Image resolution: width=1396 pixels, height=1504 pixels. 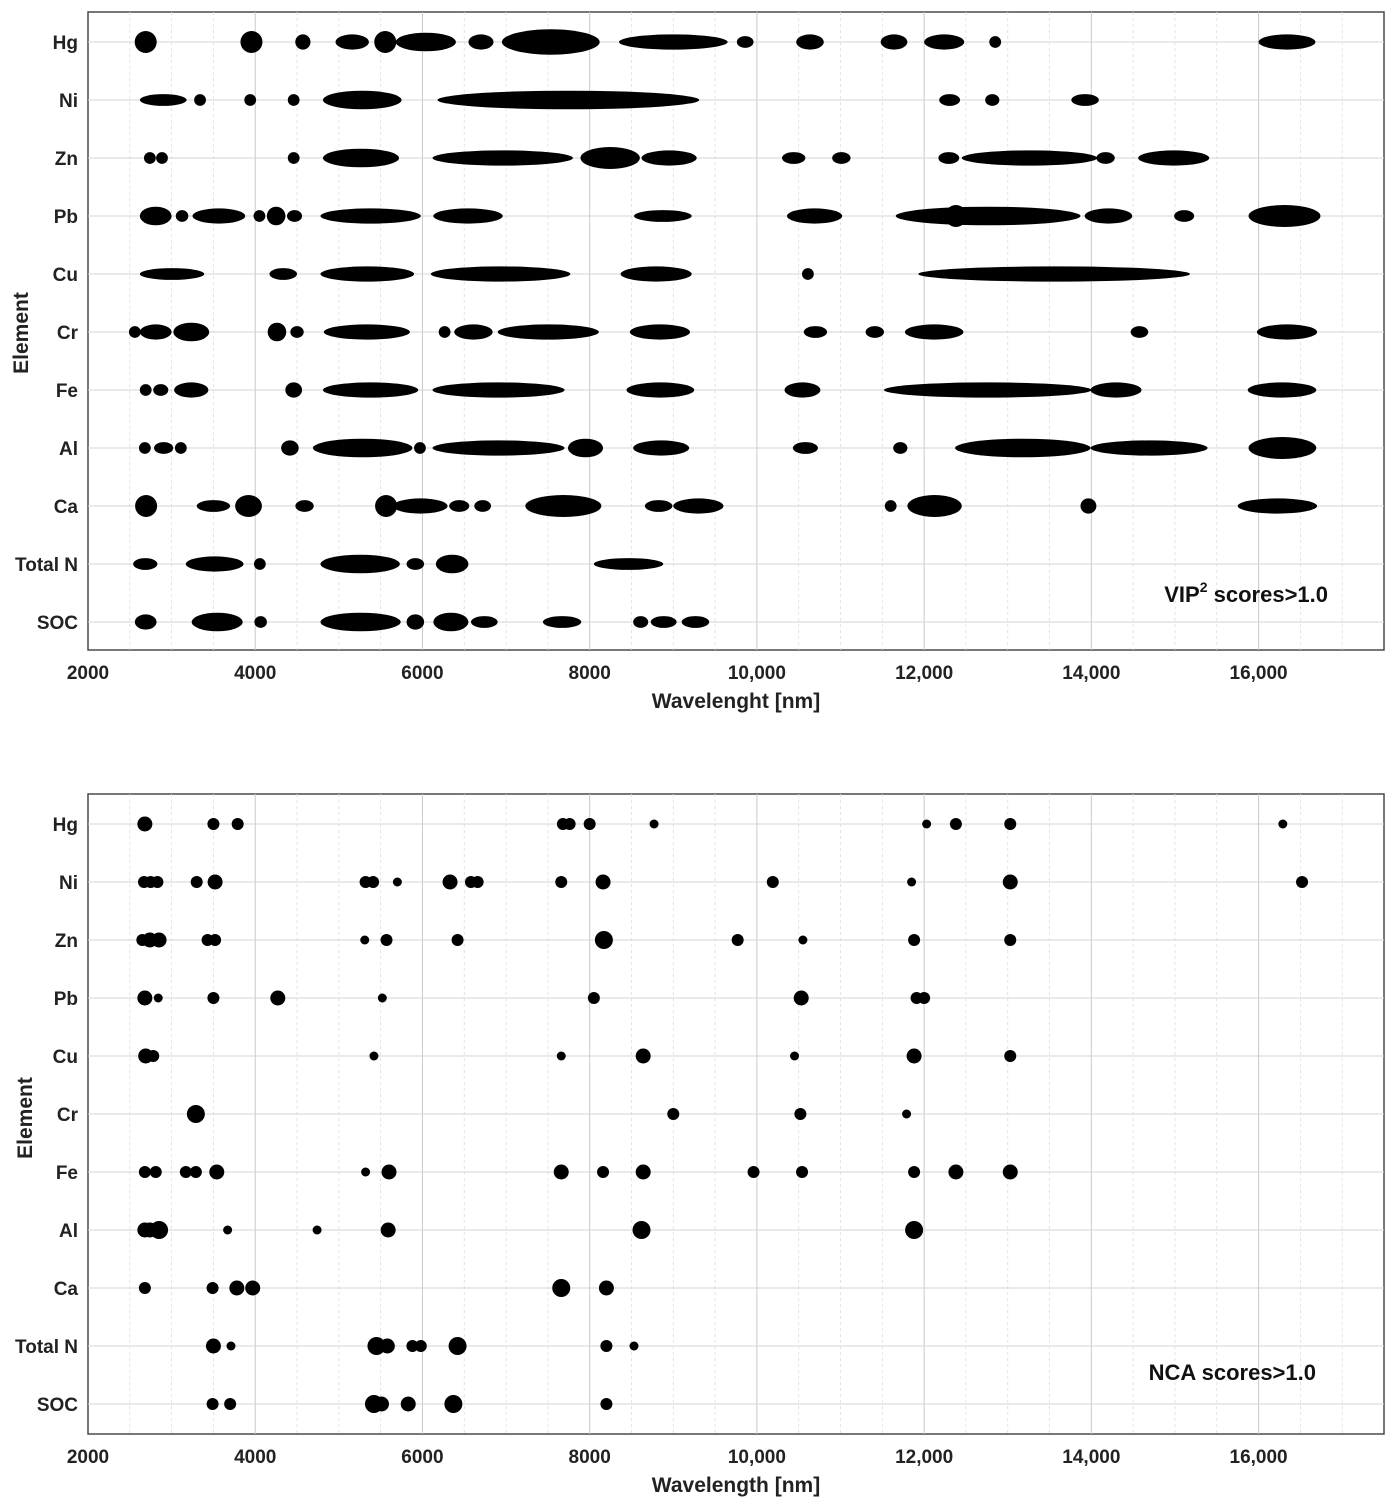 What do you see at coordinates (1232, 1372) in the screenshot?
I see `annotation-label: NCA scores>1.0` at bounding box center [1232, 1372].